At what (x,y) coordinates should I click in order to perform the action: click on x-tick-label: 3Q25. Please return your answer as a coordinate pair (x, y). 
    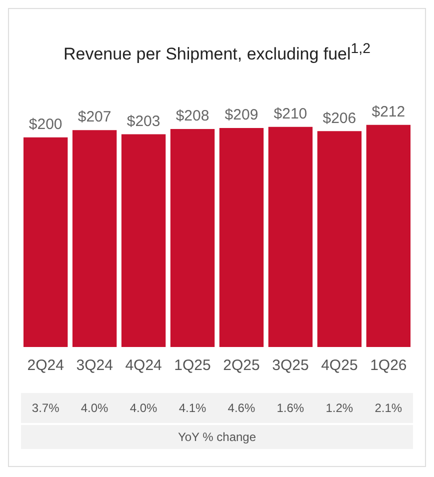
    Looking at the image, I should click on (290, 365).